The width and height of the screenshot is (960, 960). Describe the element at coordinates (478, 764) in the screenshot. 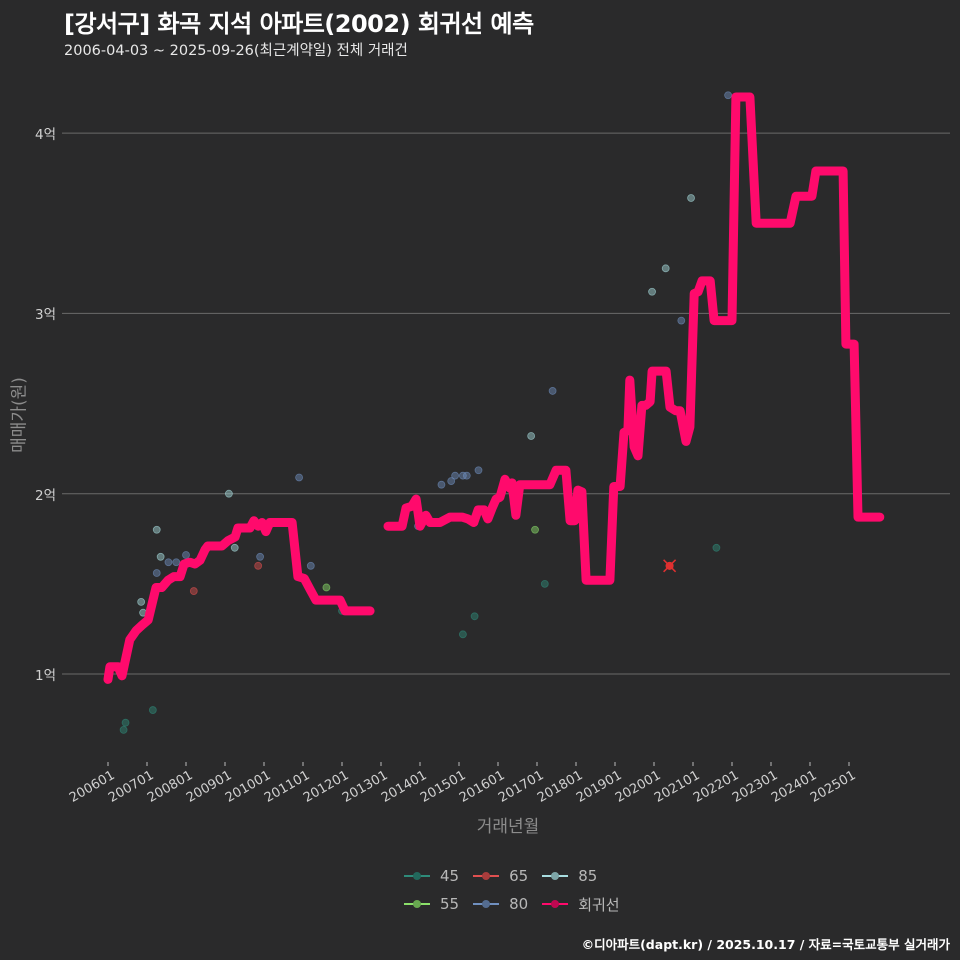

I see `x-tick-marks` at that location.